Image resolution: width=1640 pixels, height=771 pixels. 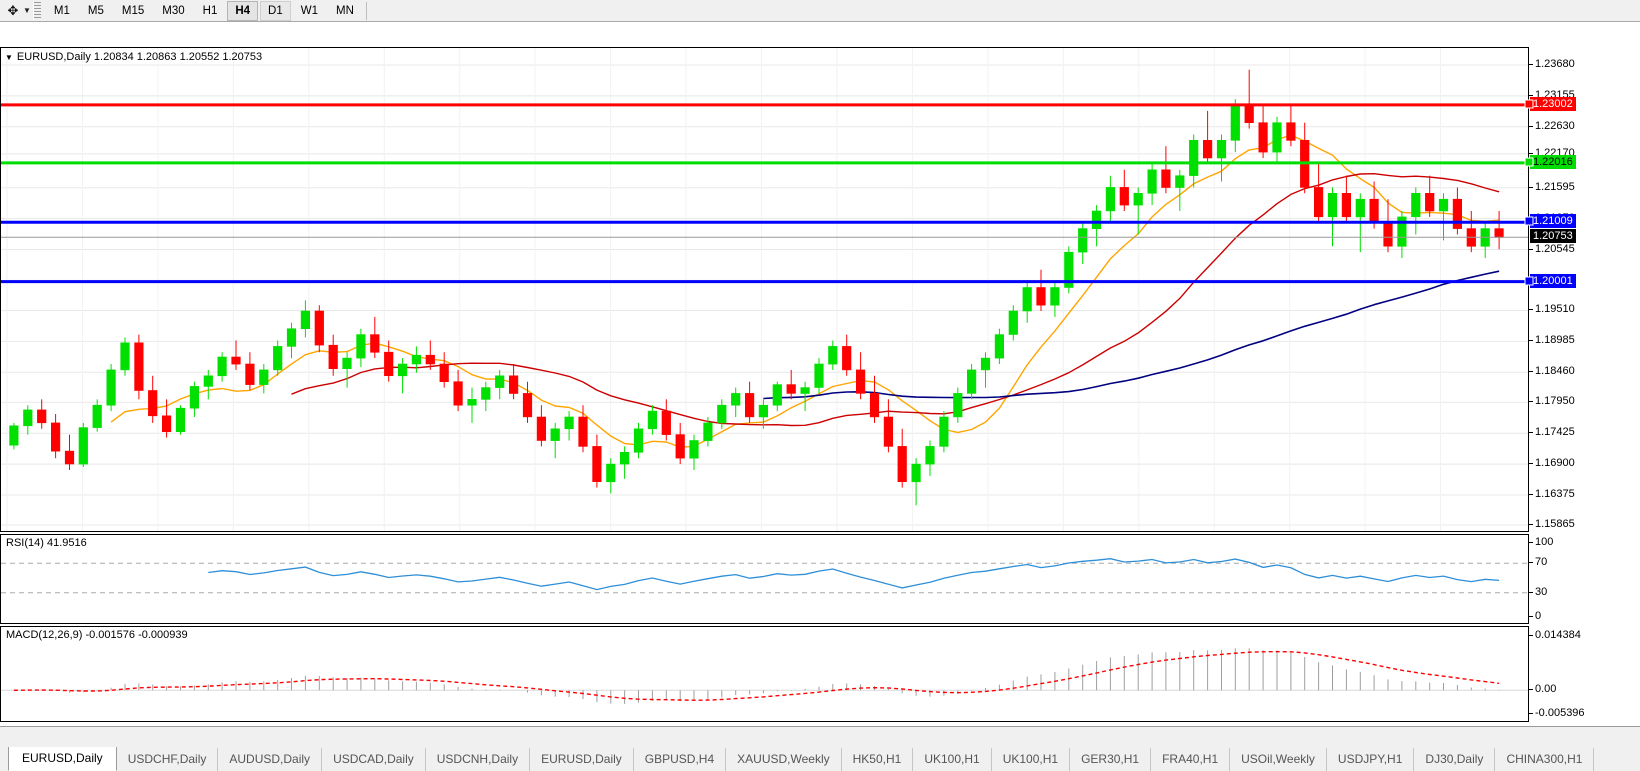 What do you see at coordinates (1555, 248) in the screenshot?
I see `price-tick-label: 1.20545` at bounding box center [1555, 248].